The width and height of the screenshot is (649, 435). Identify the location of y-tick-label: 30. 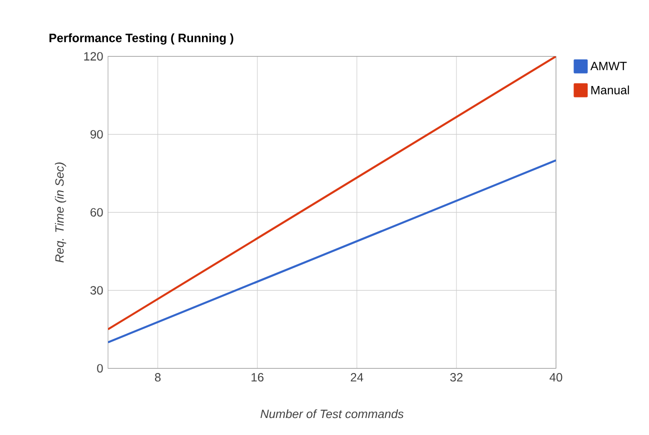
(96, 290).